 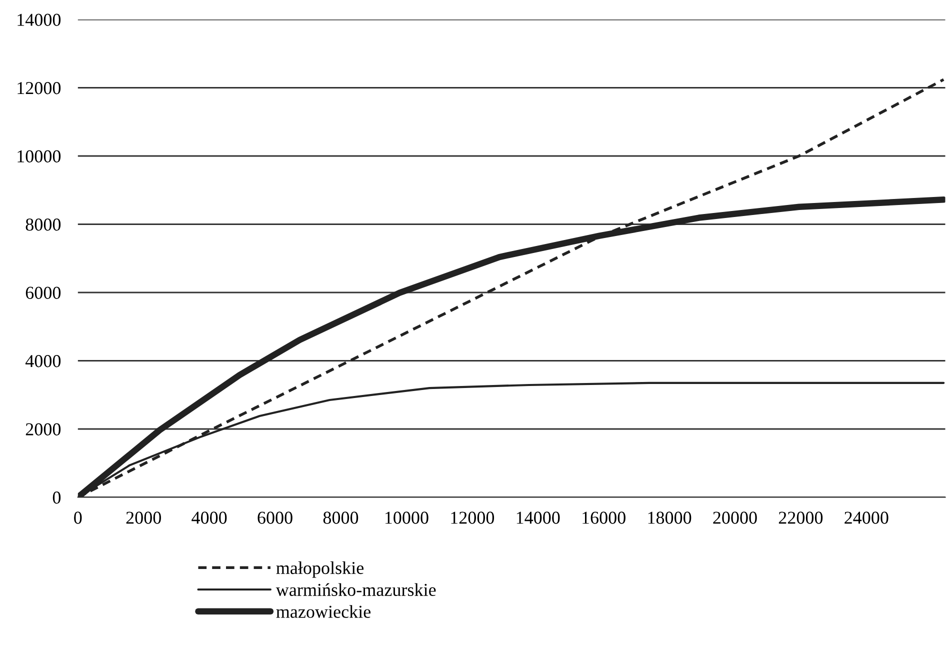 What do you see at coordinates (39, 156) in the screenshot?
I see `y-tick-label: 10000` at bounding box center [39, 156].